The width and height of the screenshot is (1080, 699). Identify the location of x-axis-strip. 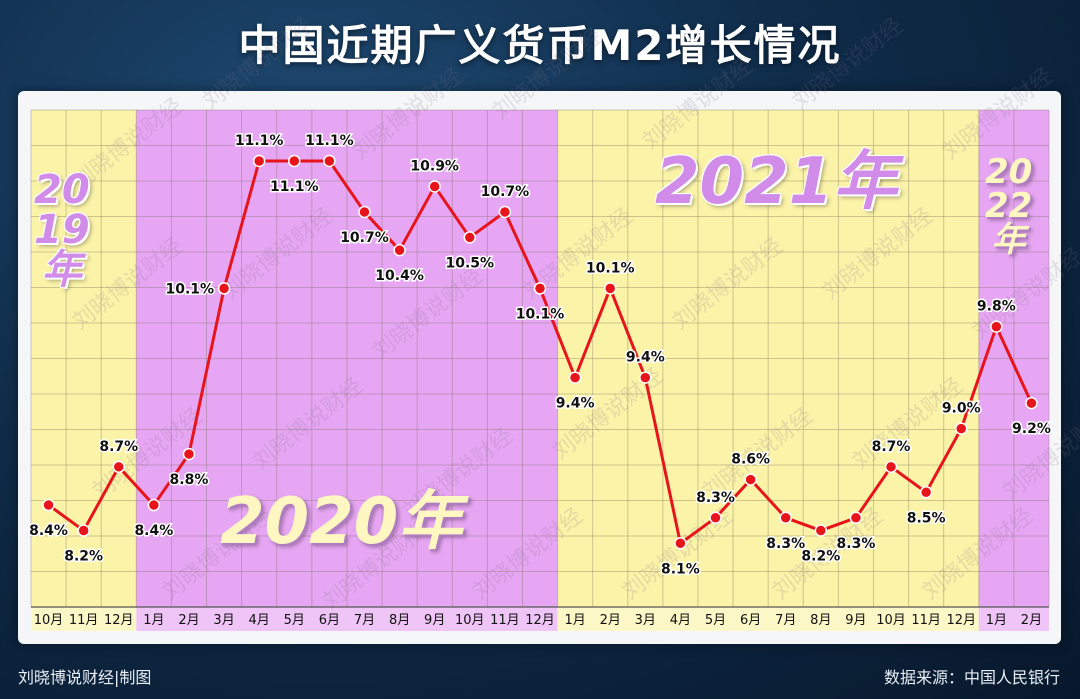
(540, 619).